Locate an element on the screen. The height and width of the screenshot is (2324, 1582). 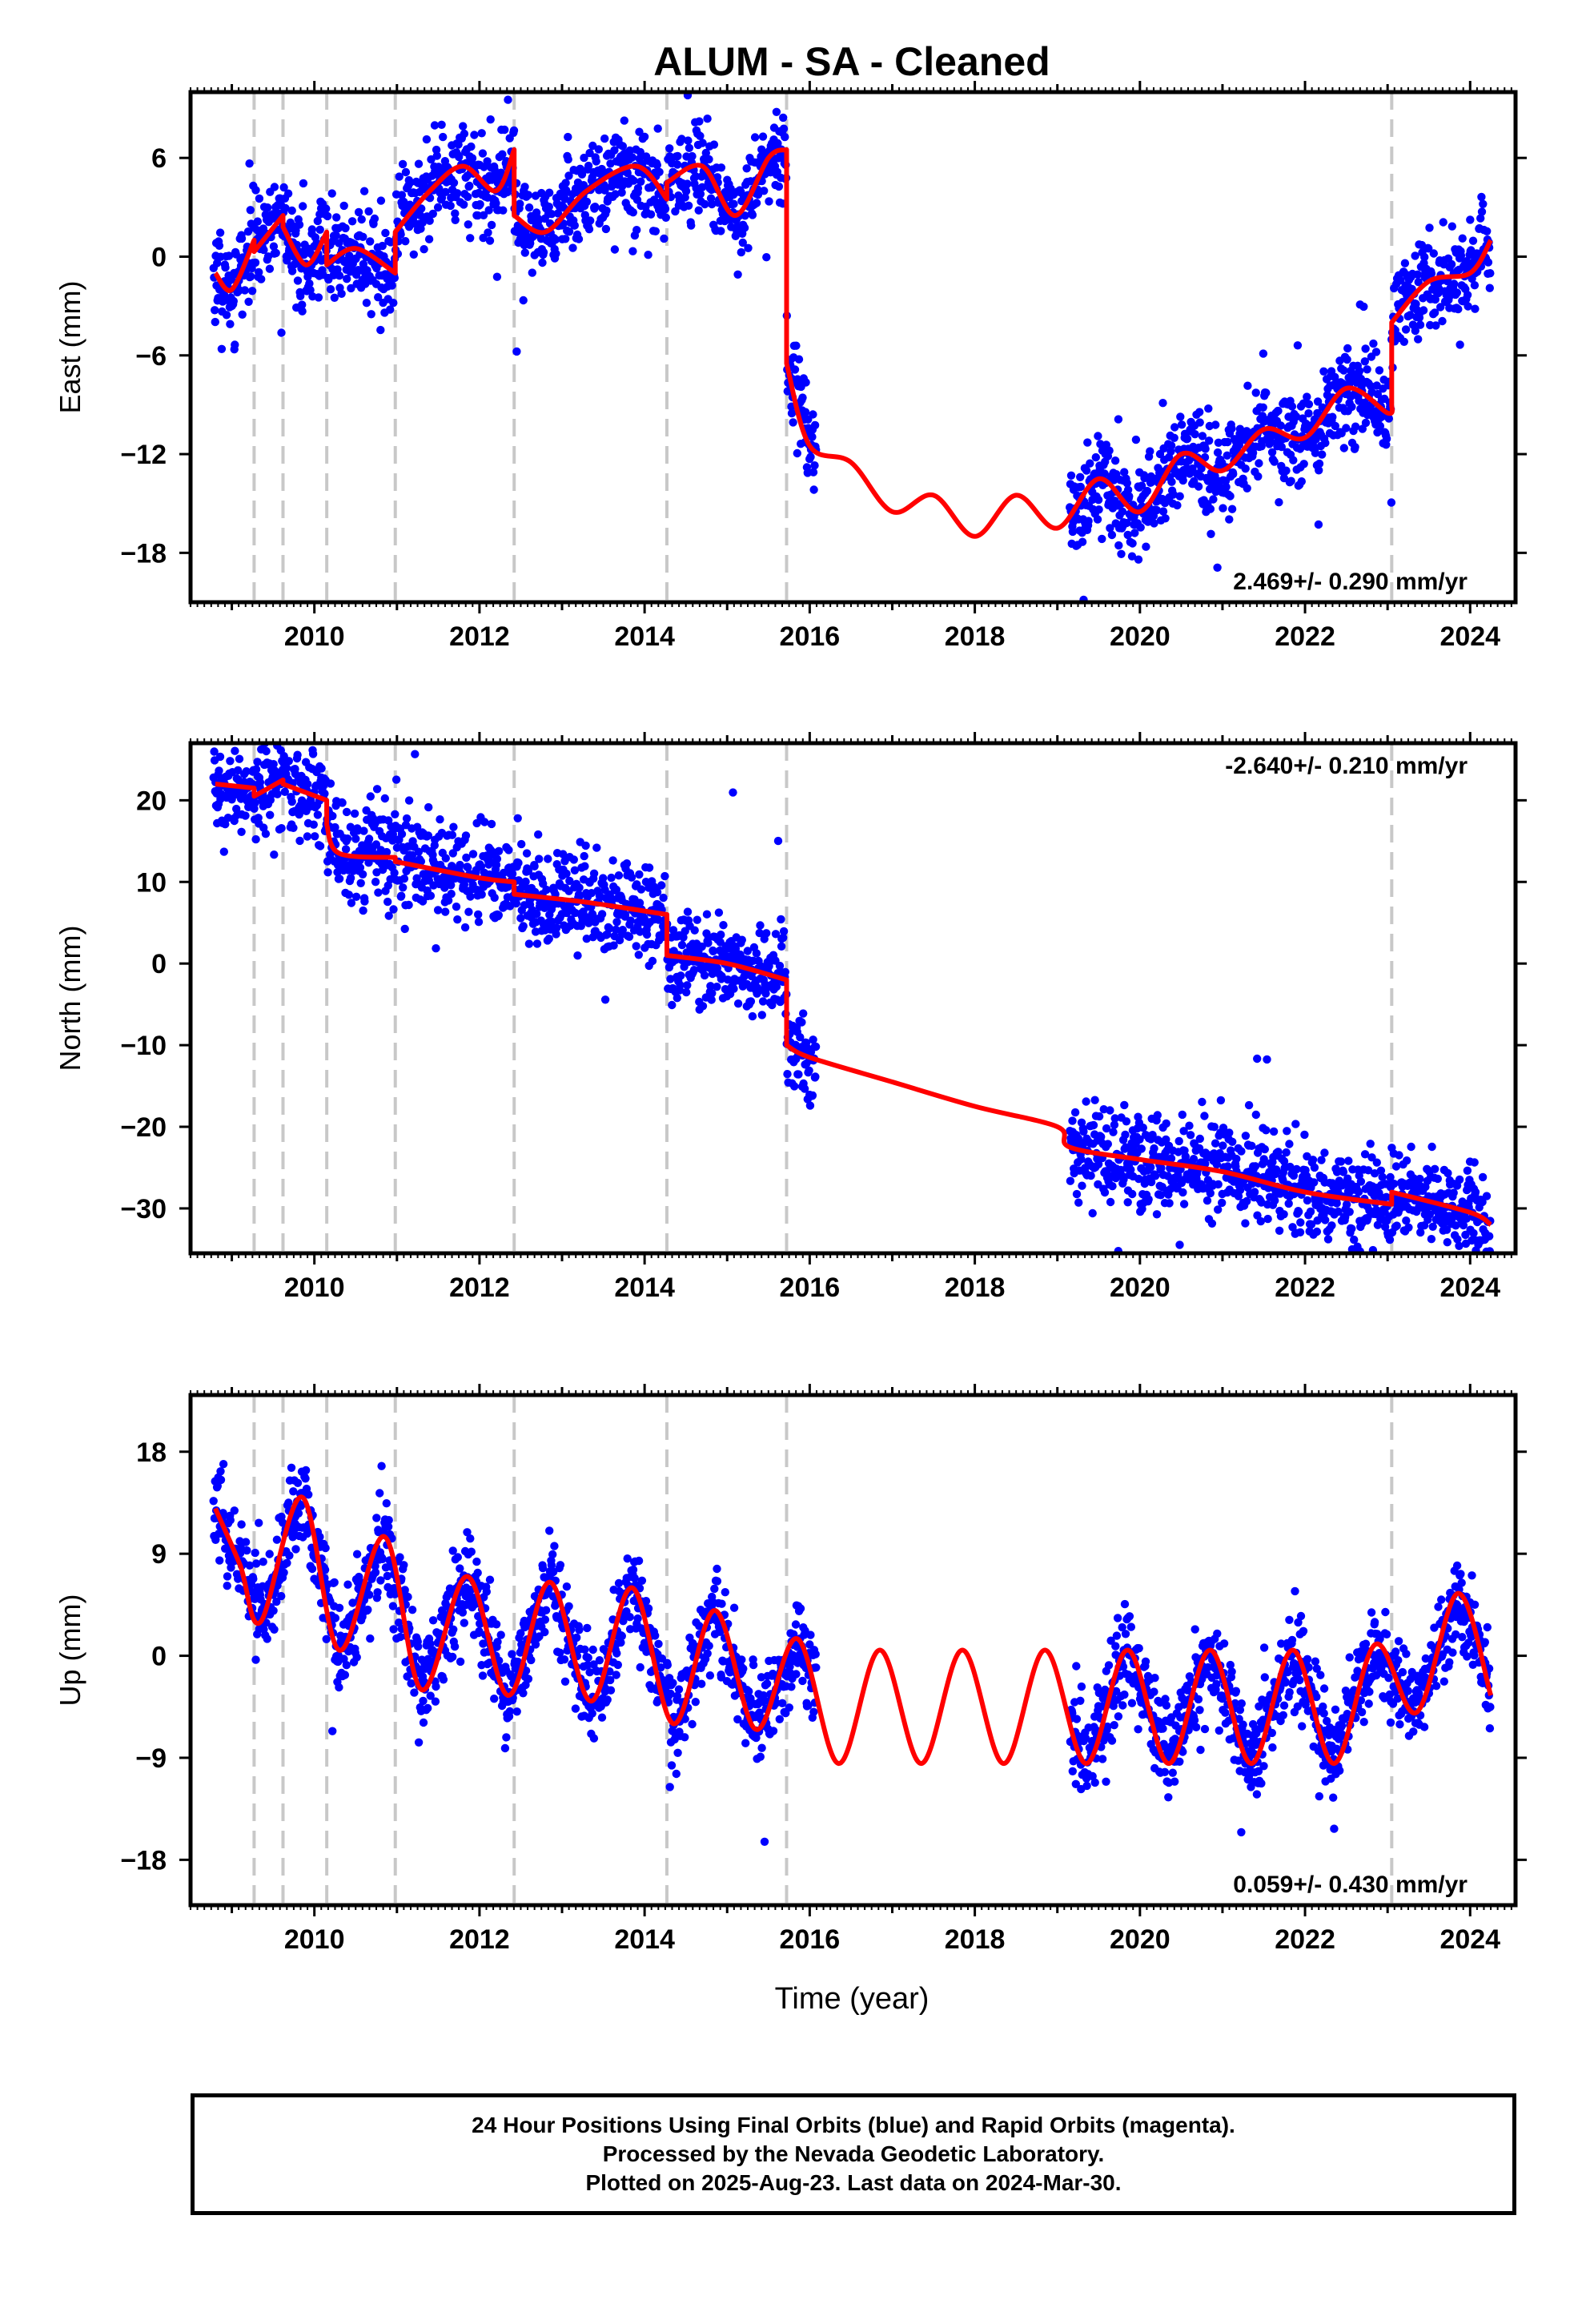
x-tick-label: 2018 is located at coordinates (976, 636).